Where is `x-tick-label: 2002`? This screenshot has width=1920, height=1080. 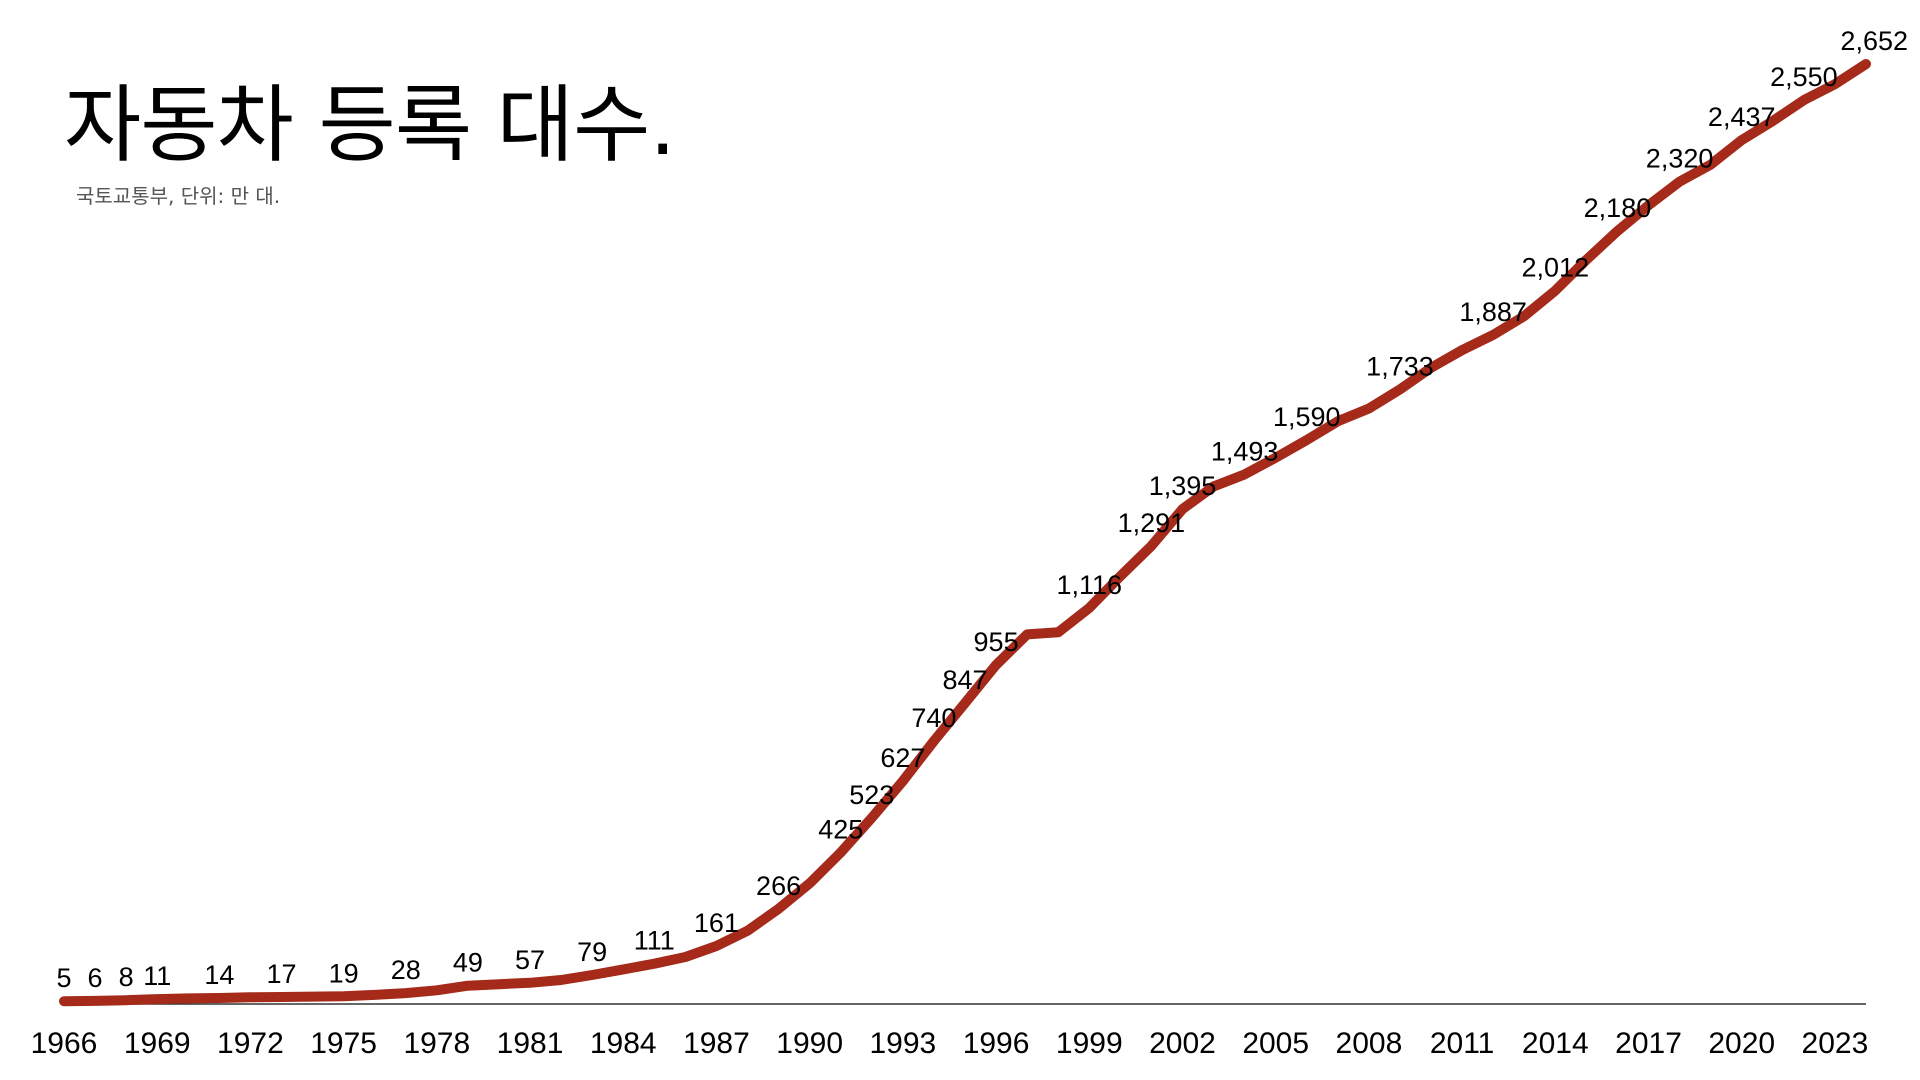 x-tick-label: 2002 is located at coordinates (1182, 1043).